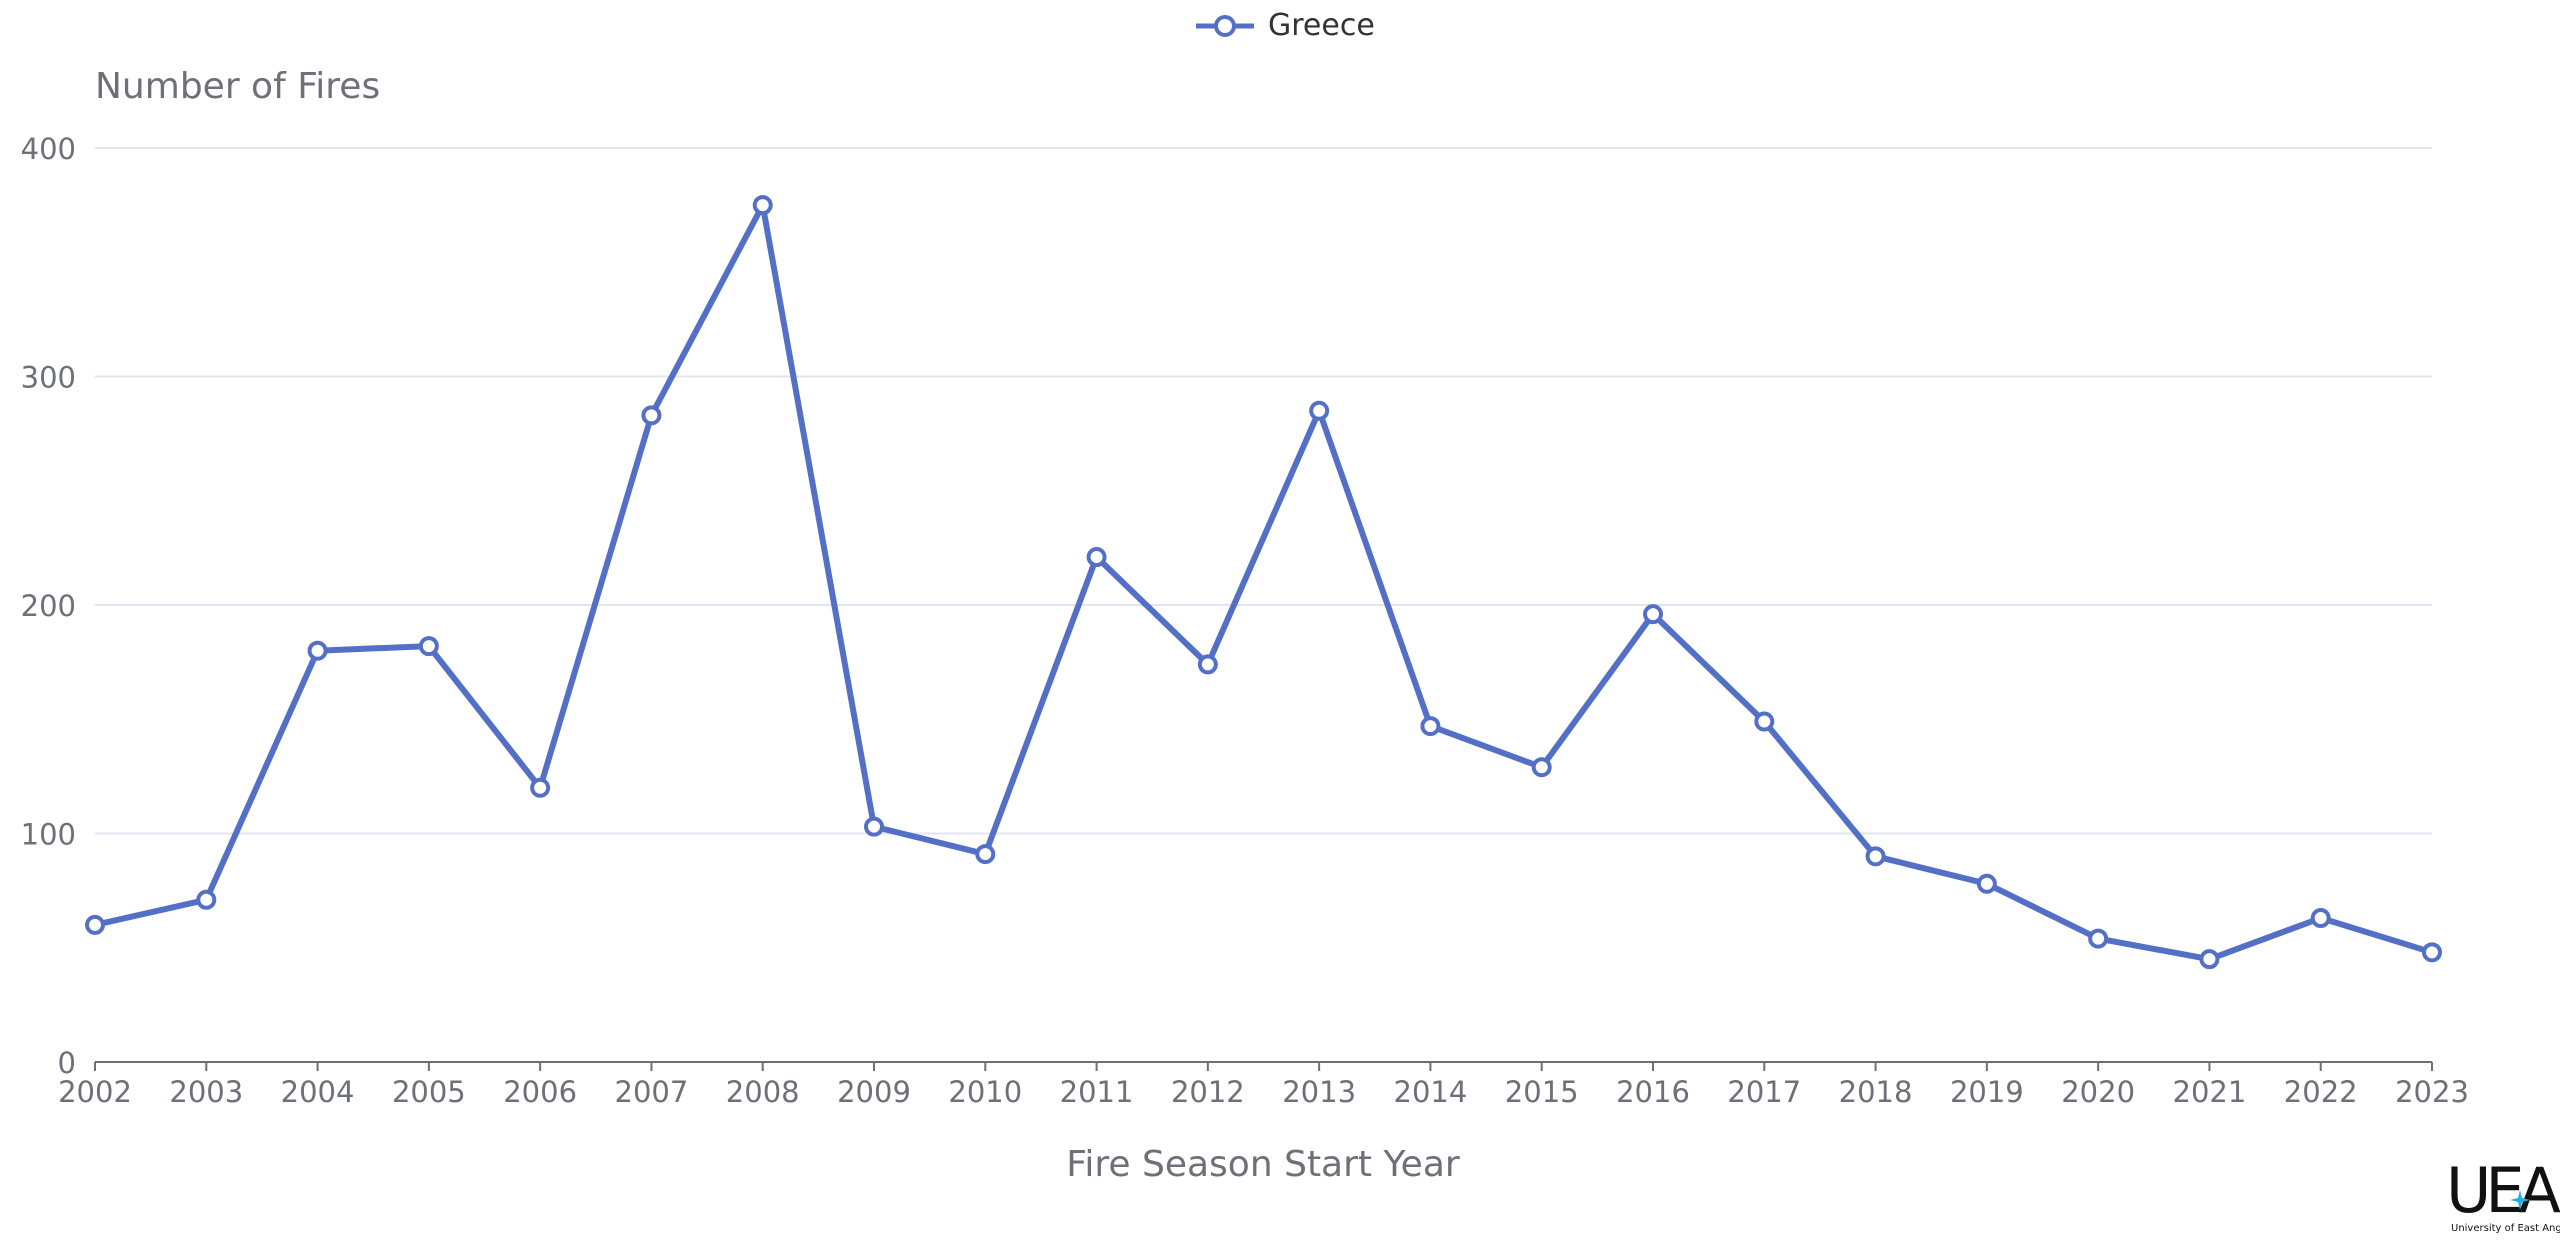 The width and height of the screenshot is (2560, 1240). Describe the element at coordinates (1208, 1092) in the screenshot. I see `x-tick-label: 2012` at that location.